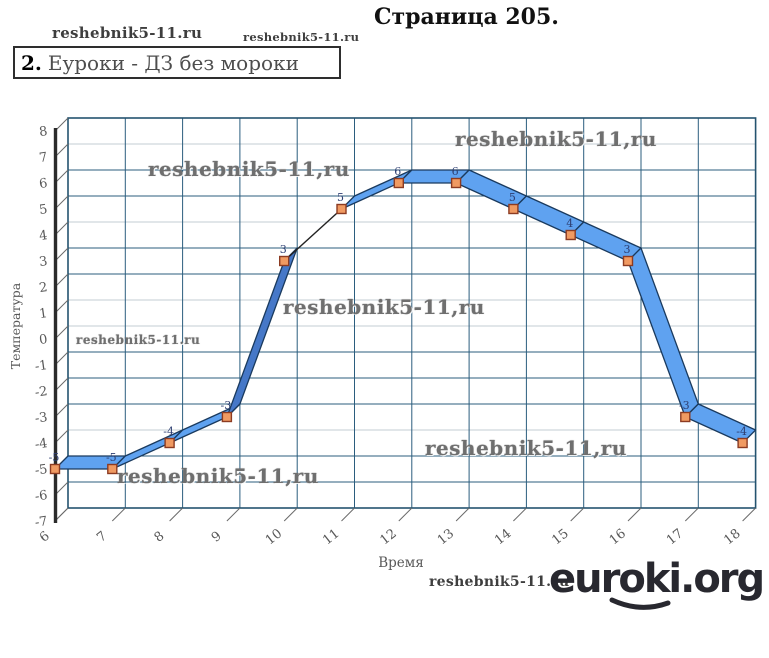 This screenshot has height=658, width=769. Describe the element at coordinates (499, 582) in the screenshot. I see `watermark-footer: reshebnik5-11.ru` at that location.